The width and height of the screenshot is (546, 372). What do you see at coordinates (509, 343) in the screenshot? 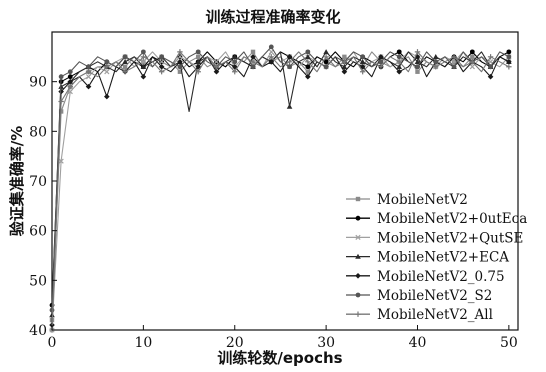
I see `x-tick-label: 50` at bounding box center [509, 343].